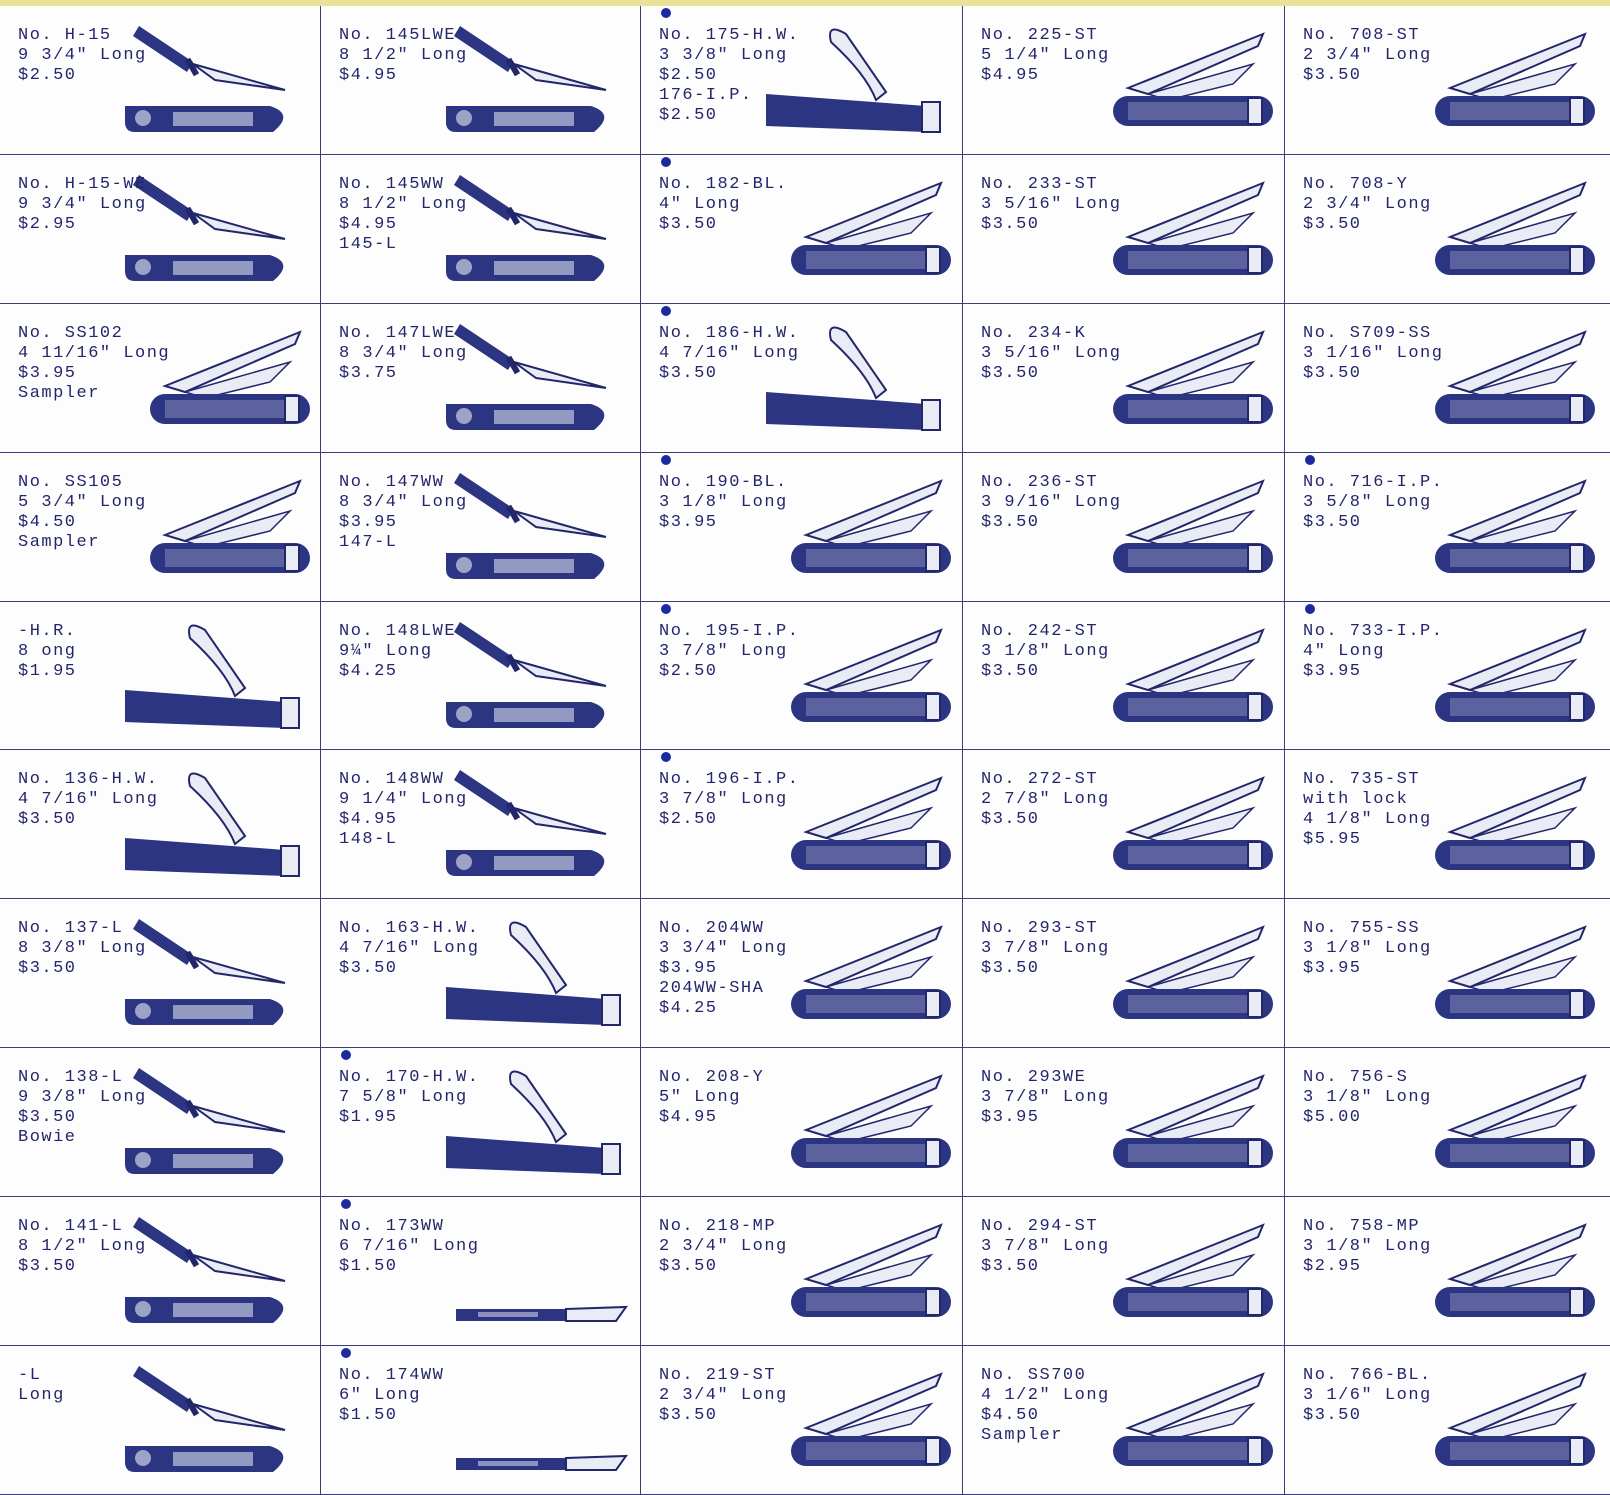 Image resolution: width=1610 pixels, height=1495 pixels. I want to click on entry-line: No. 195-I.P., so click(729, 631).